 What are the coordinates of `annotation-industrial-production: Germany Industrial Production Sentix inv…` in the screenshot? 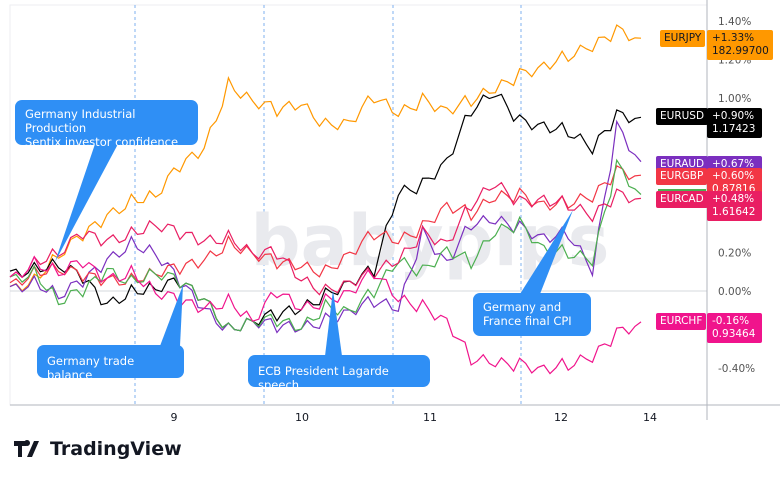 It's located at (106, 124).